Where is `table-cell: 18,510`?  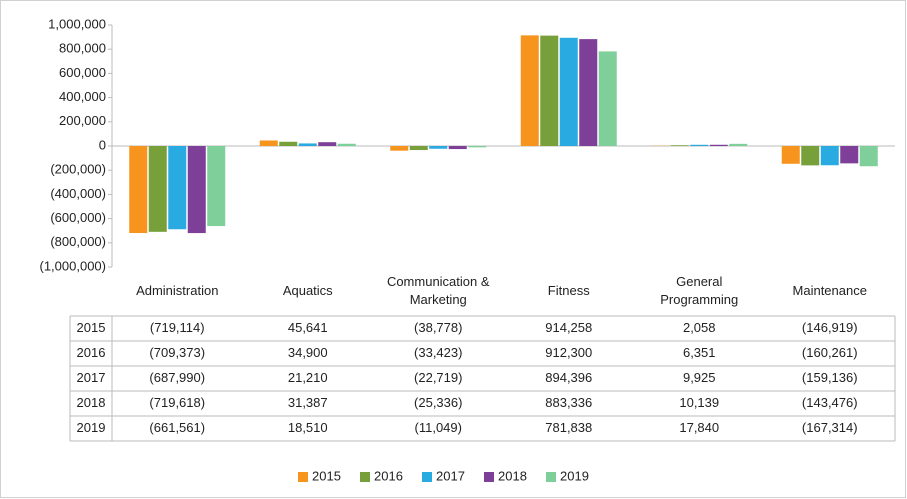
table-cell: 18,510 is located at coordinates (308, 427).